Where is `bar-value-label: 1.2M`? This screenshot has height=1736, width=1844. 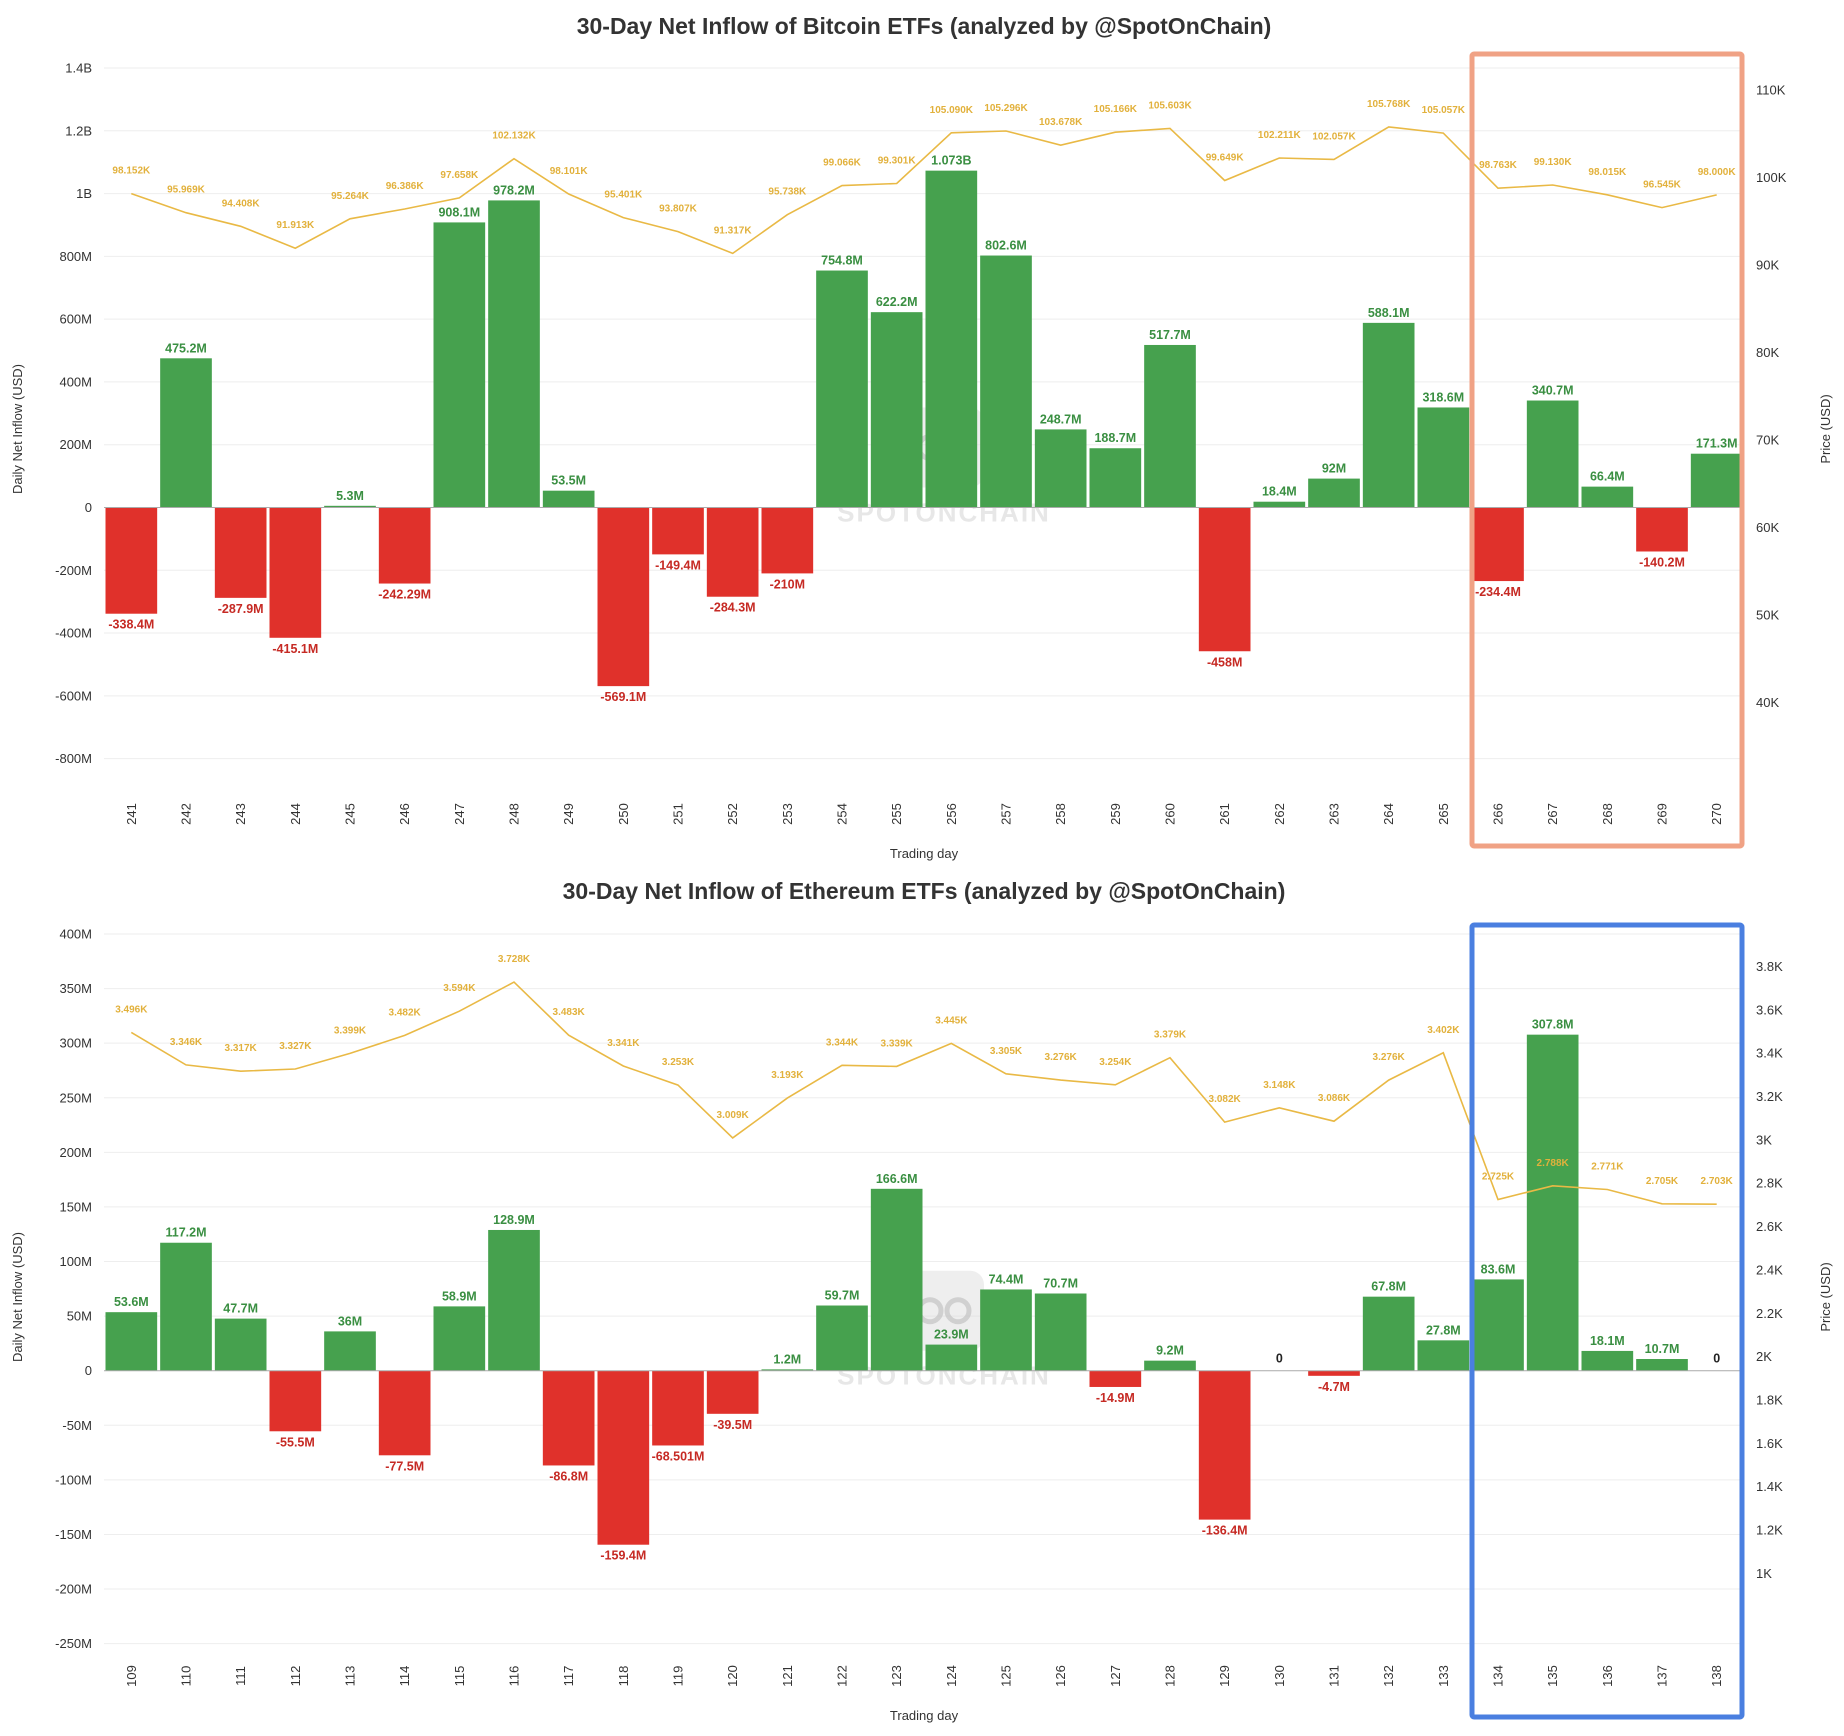
bar-value-label: 1.2M is located at coordinates (787, 1359).